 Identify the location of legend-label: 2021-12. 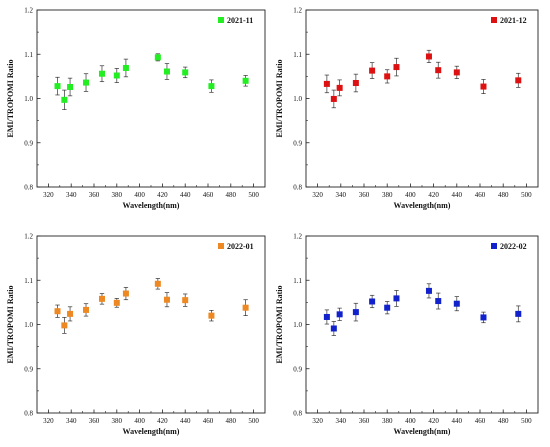
(513, 20).